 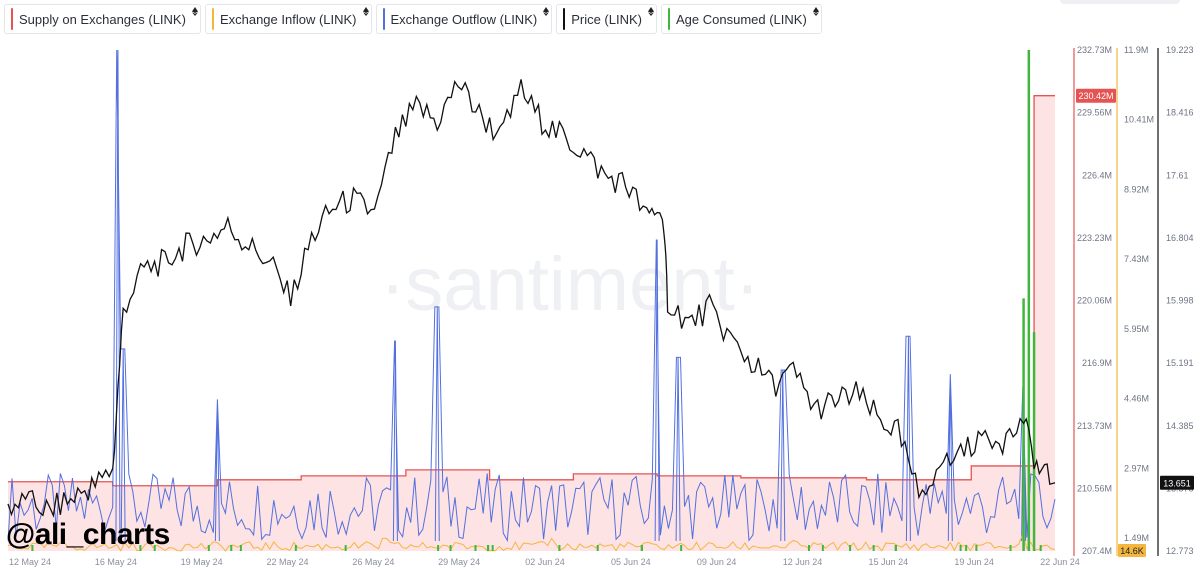 I want to click on flows-tick-label: 11.9M, so click(x=1136, y=50).